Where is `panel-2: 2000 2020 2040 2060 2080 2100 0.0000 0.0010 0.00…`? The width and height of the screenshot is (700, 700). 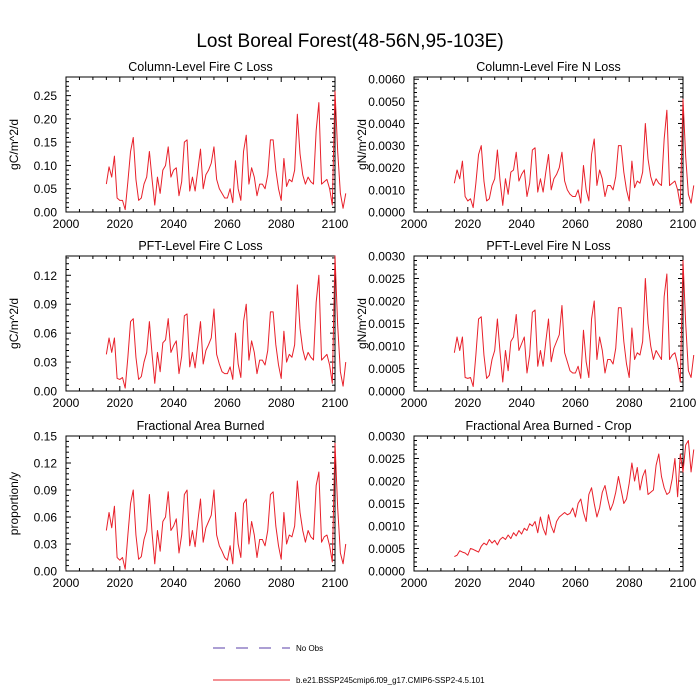 panel-2: 2000 2020 2040 2060 2080 2100 0.0000 0.0010 0.00… is located at coordinates (526, 145).